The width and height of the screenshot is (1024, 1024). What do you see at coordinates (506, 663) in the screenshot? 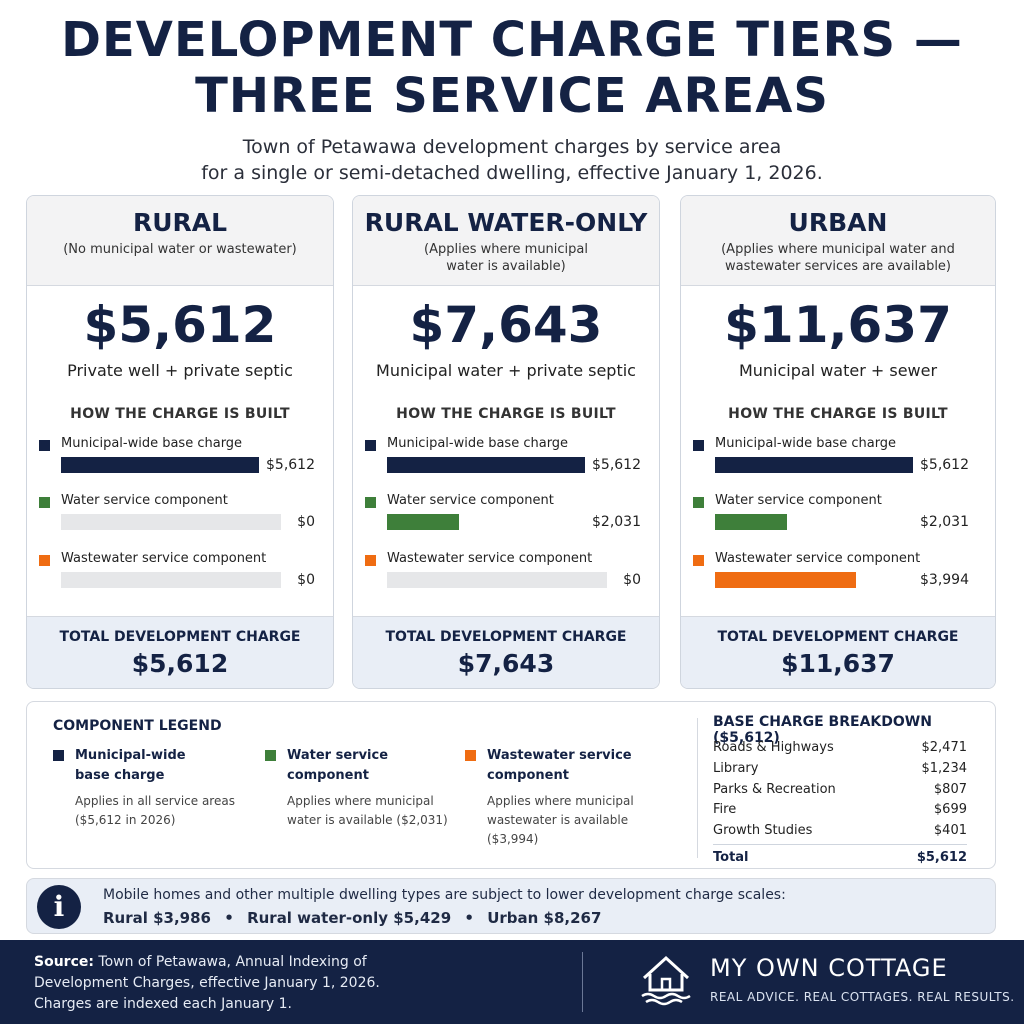
I see `total-value: $7,643` at bounding box center [506, 663].